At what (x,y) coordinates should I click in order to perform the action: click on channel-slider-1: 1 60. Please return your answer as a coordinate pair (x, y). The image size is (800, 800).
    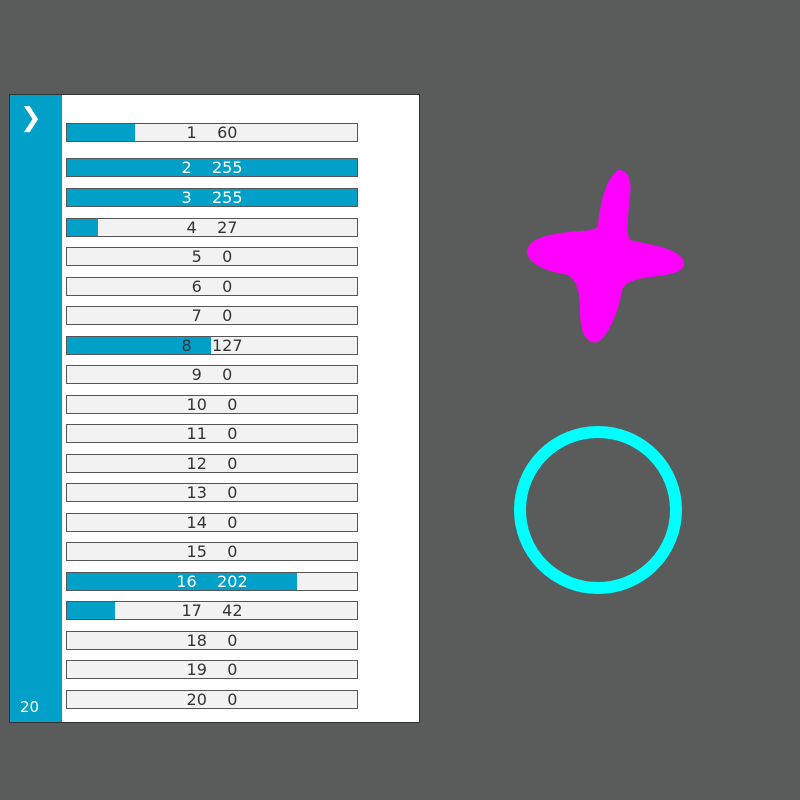
    Looking at the image, I should click on (212, 132).